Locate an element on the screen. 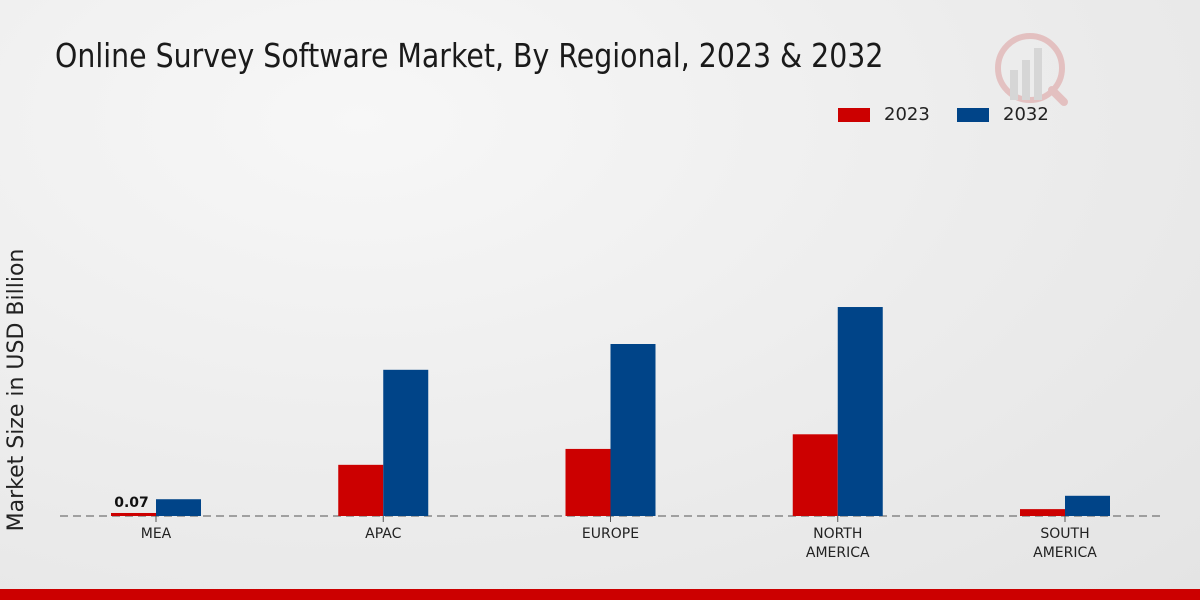 Image resolution: width=1200 pixels, height=600 pixels. legend-item-2023: 2023 is located at coordinates (884, 114).